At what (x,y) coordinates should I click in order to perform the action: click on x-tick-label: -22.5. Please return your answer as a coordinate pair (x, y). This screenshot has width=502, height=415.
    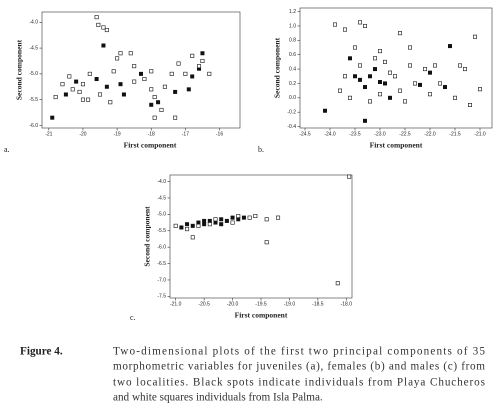
    Looking at the image, I should click on (405, 134).